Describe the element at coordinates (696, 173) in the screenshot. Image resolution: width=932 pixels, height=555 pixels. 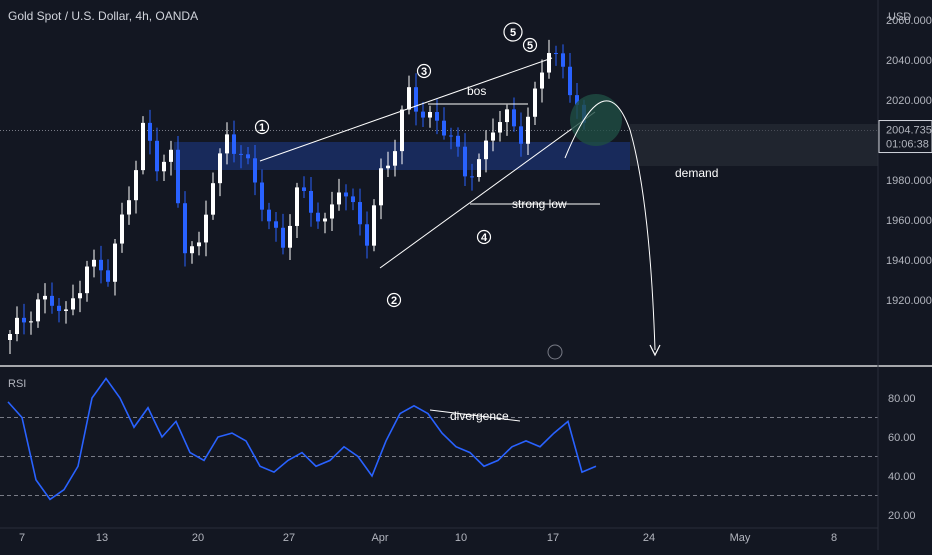
I see `demand-label: demand` at that location.